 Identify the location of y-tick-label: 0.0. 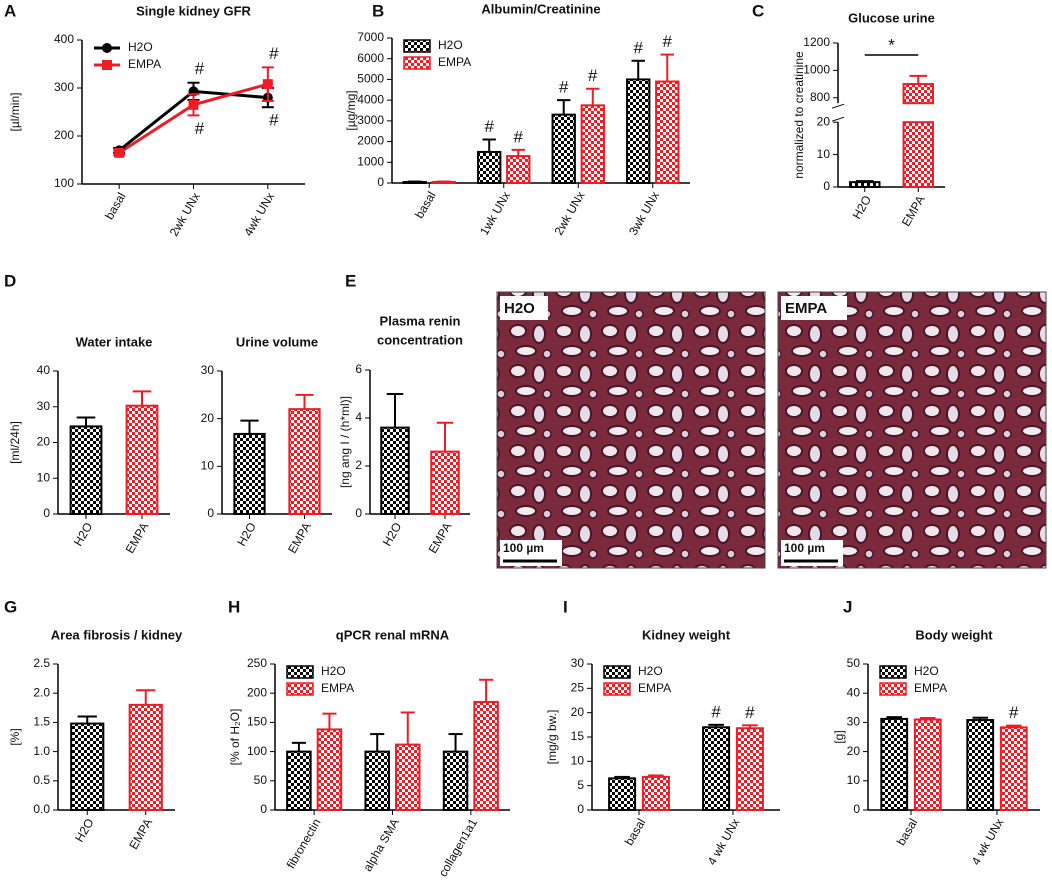
(41, 809).